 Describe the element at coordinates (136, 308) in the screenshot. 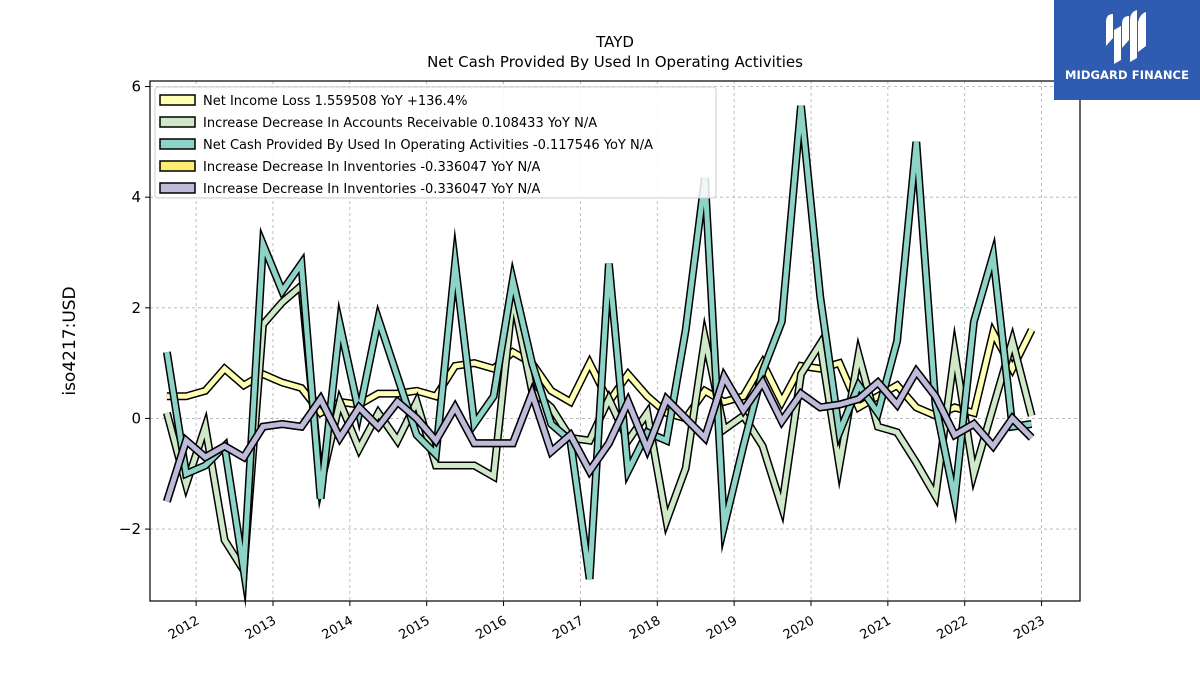

I see `y-tick-label: 2` at that location.